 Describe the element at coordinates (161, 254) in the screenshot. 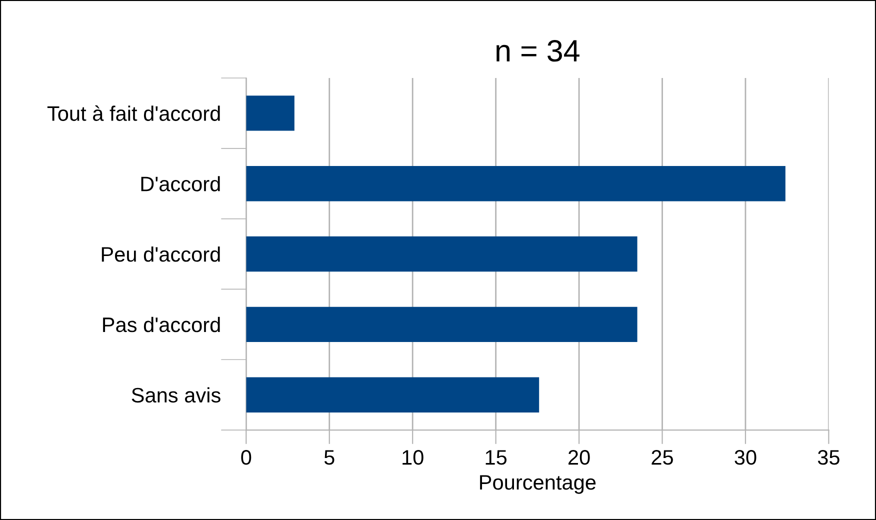

I see `y-tick-label: Peu d'accord` at that location.